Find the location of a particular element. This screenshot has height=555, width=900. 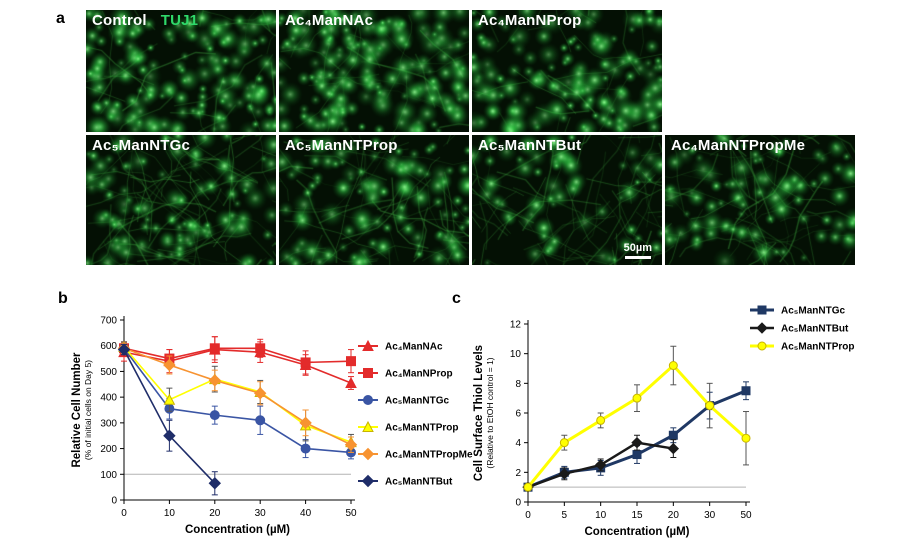

micrograph-label: Ac₄ManNTPropMe is located at coordinates (738, 145).